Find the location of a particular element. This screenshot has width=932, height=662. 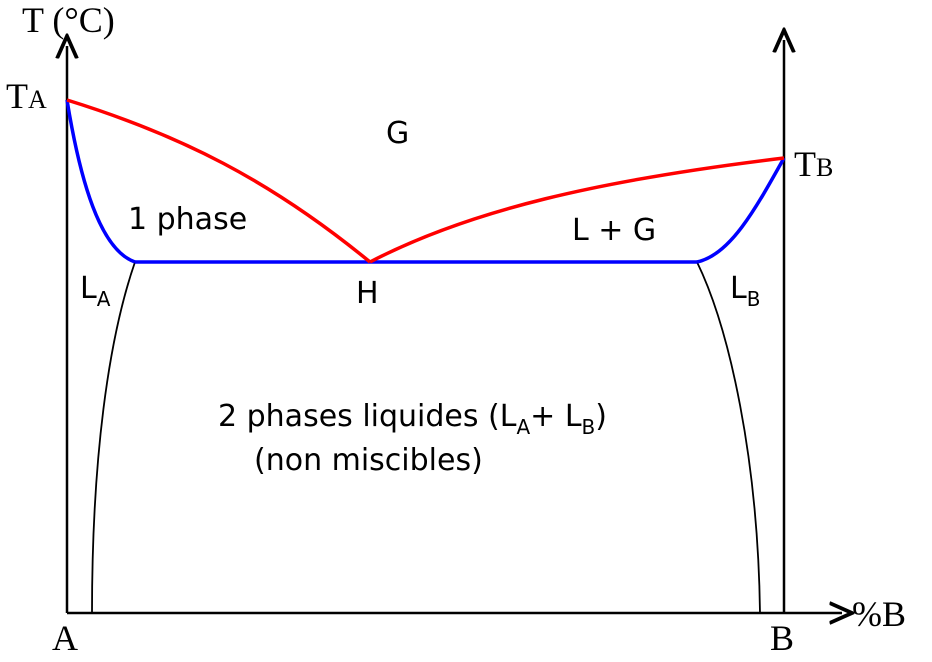

l-plus-g-region: L + G is located at coordinates (614, 230).